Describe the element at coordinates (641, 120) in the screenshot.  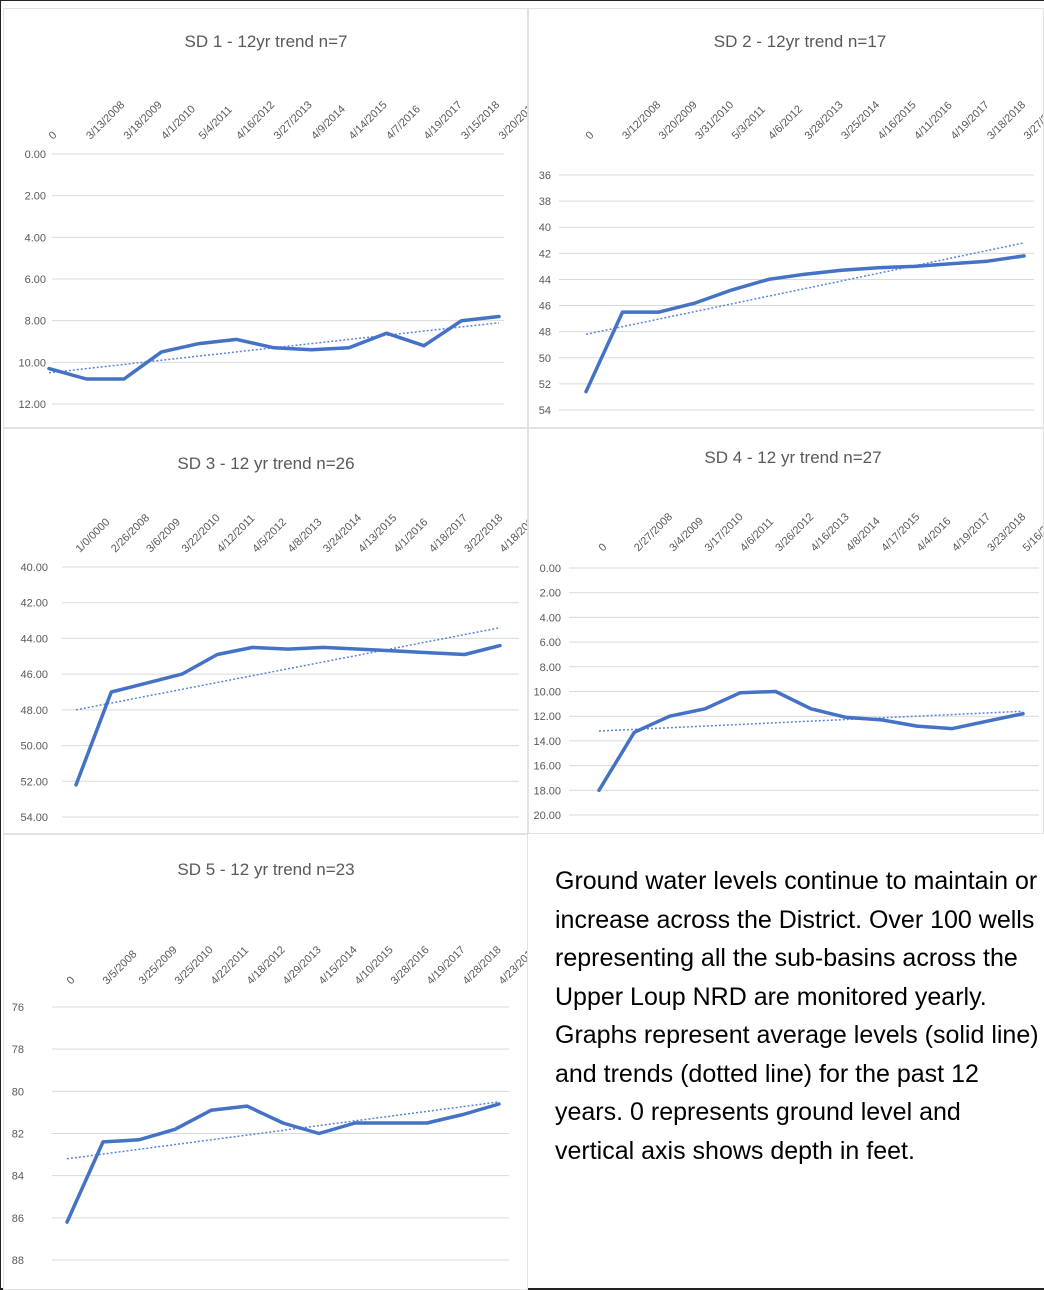
I see `x-tick-label: 3/12/2008` at that location.